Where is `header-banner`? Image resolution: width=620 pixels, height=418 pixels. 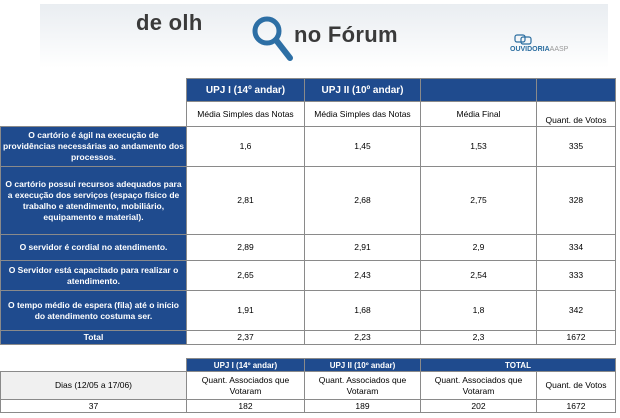 header-banner is located at coordinates (324, 36).